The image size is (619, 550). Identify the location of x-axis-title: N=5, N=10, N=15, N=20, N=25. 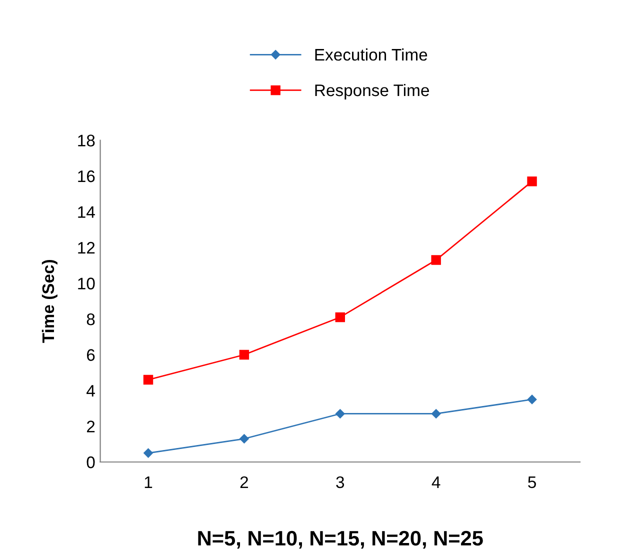
(340, 539).